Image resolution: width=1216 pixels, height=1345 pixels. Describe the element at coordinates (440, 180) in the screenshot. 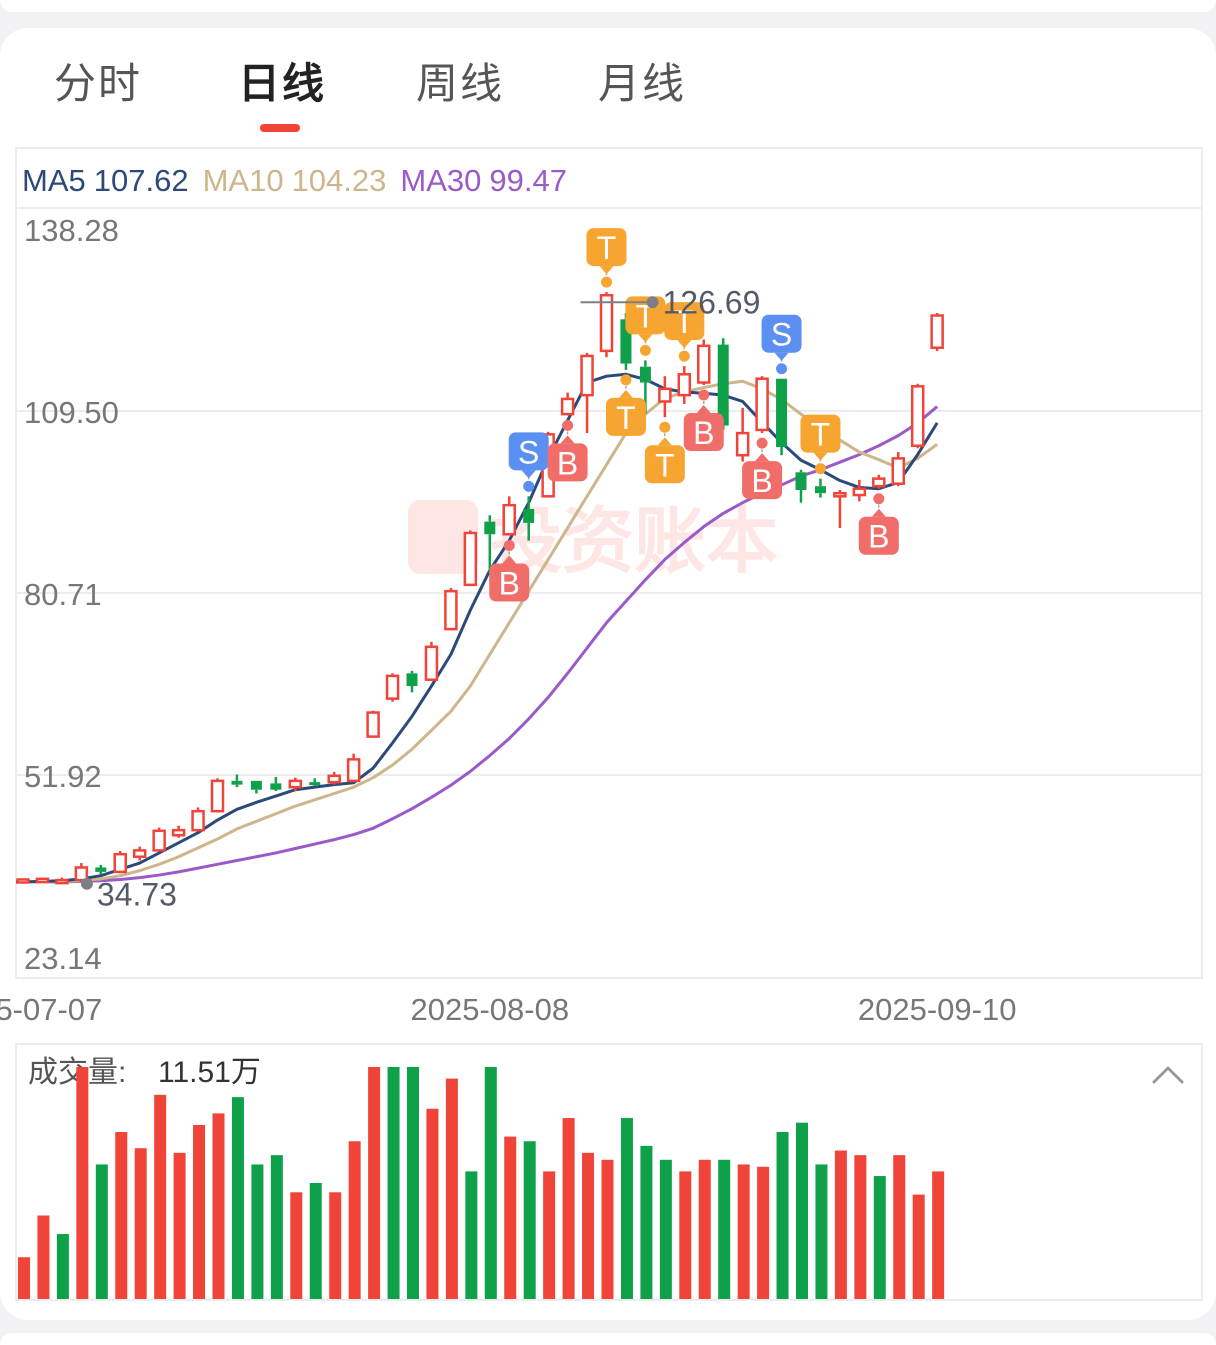

I see `ma30-label: MA30` at that location.